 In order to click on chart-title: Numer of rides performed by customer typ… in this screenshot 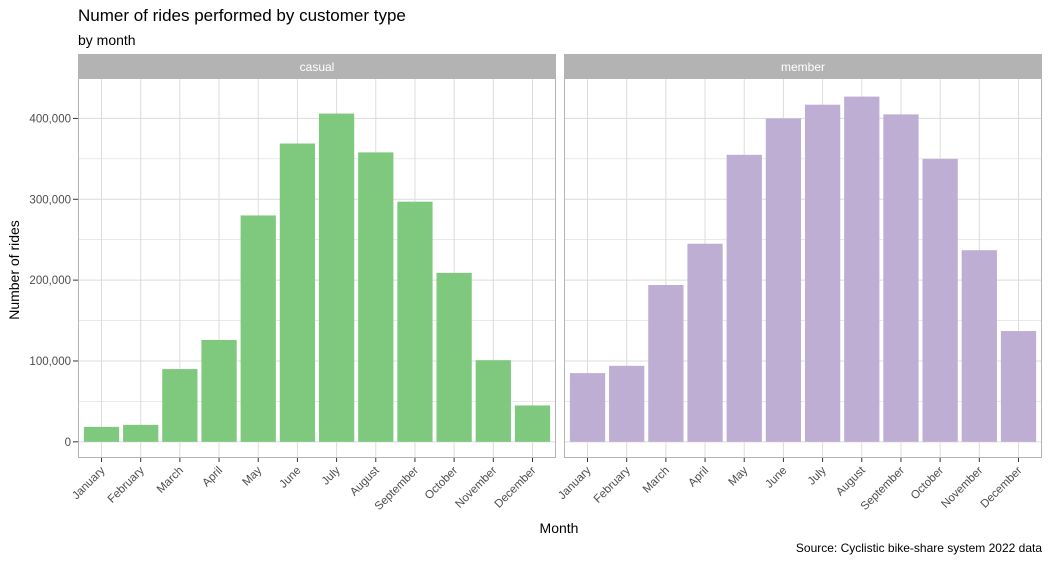, I will do `click(242, 15)`.